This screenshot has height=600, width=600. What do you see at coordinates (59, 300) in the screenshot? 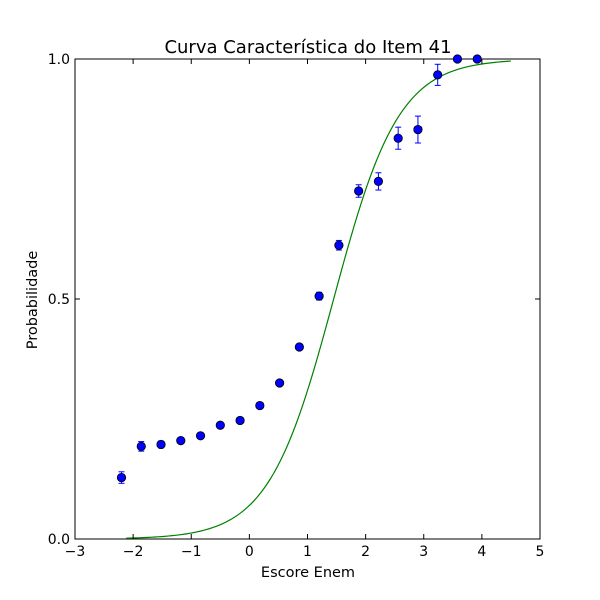
I see `y-tick-label: 0.5` at bounding box center [59, 300].